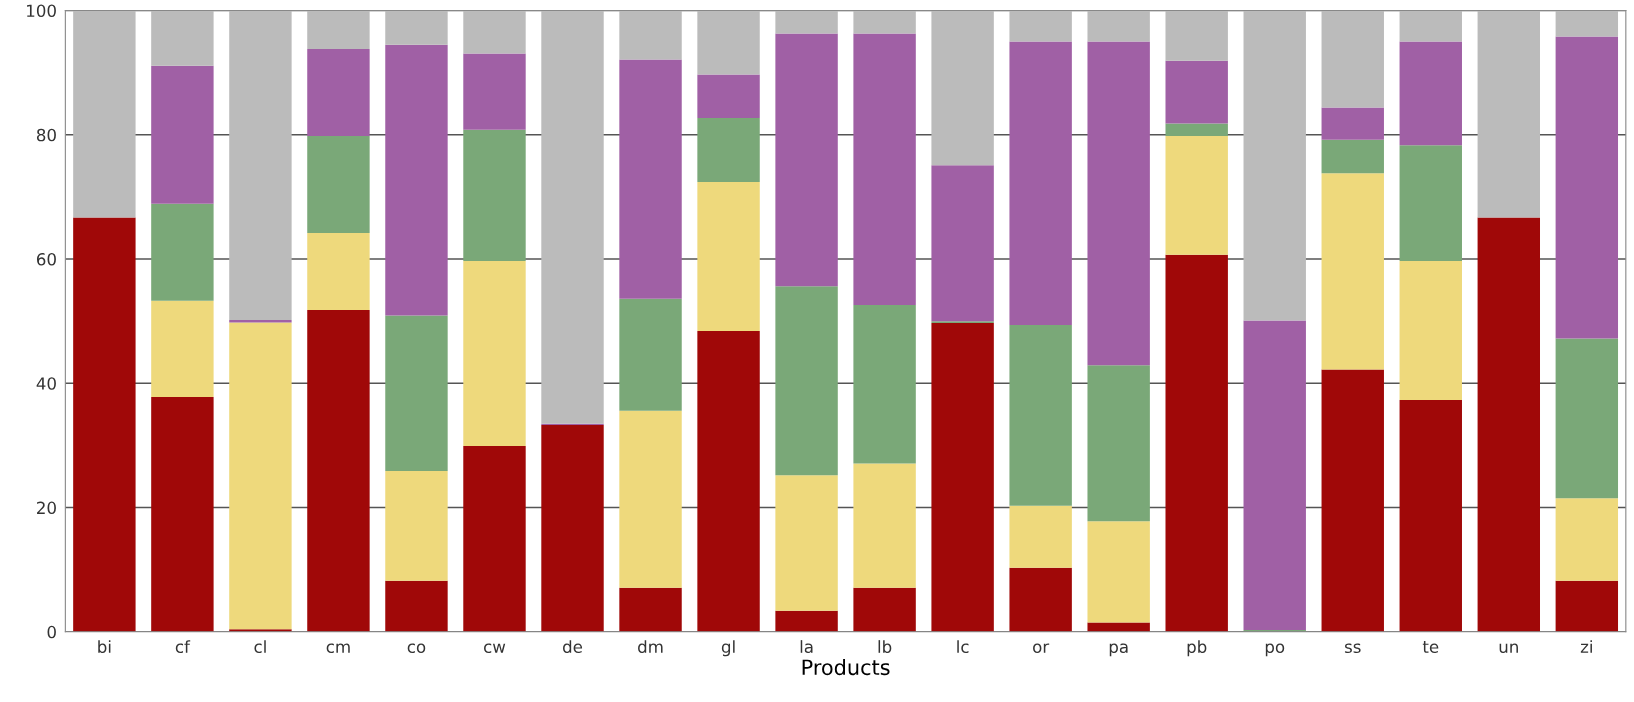 Image resolution: width=1634 pixels, height=702 pixels. What do you see at coordinates (260, 647) in the screenshot?
I see `x-tick-label: cl` at bounding box center [260, 647].